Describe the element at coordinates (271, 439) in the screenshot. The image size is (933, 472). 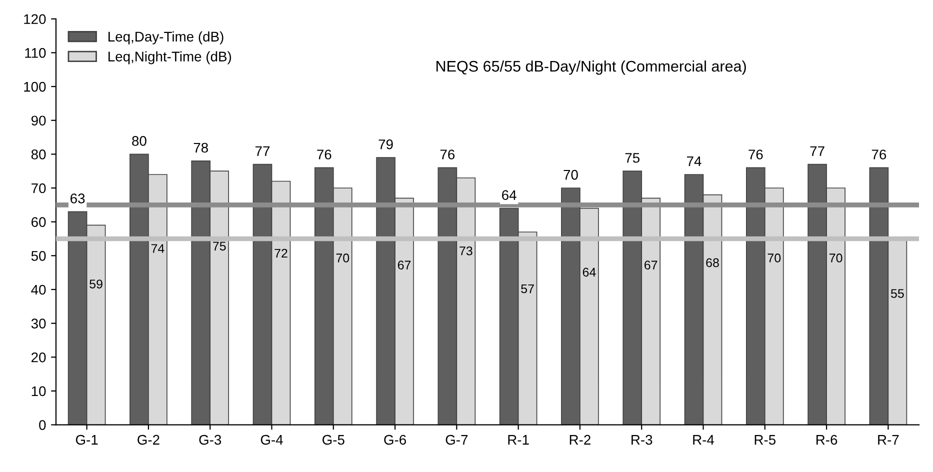
I see `x-tick-label: G-4` at that location.